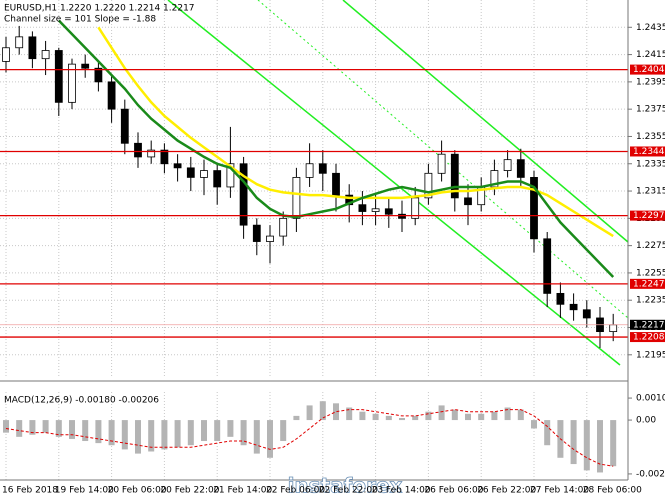  What do you see at coordinates (99, 9) in the screenshot?
I see `chart-title: EURUSD,H1 1.2220 1.2220 1.2214 1.2217` at bounding box center [99, 9].